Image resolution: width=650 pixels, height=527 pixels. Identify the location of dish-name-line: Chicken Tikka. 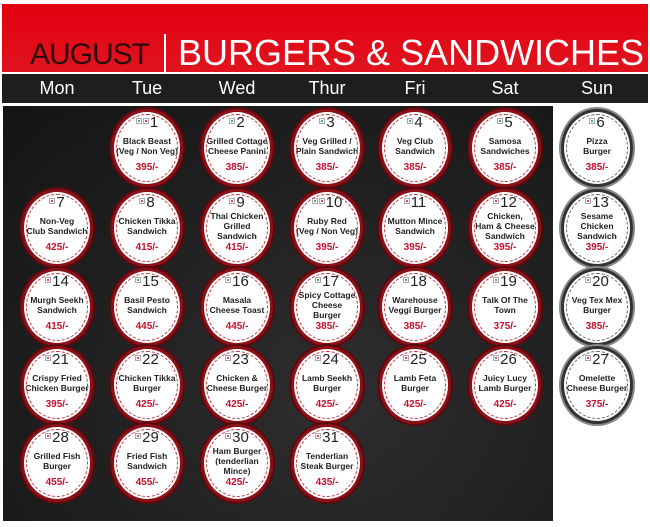
(147, 221).